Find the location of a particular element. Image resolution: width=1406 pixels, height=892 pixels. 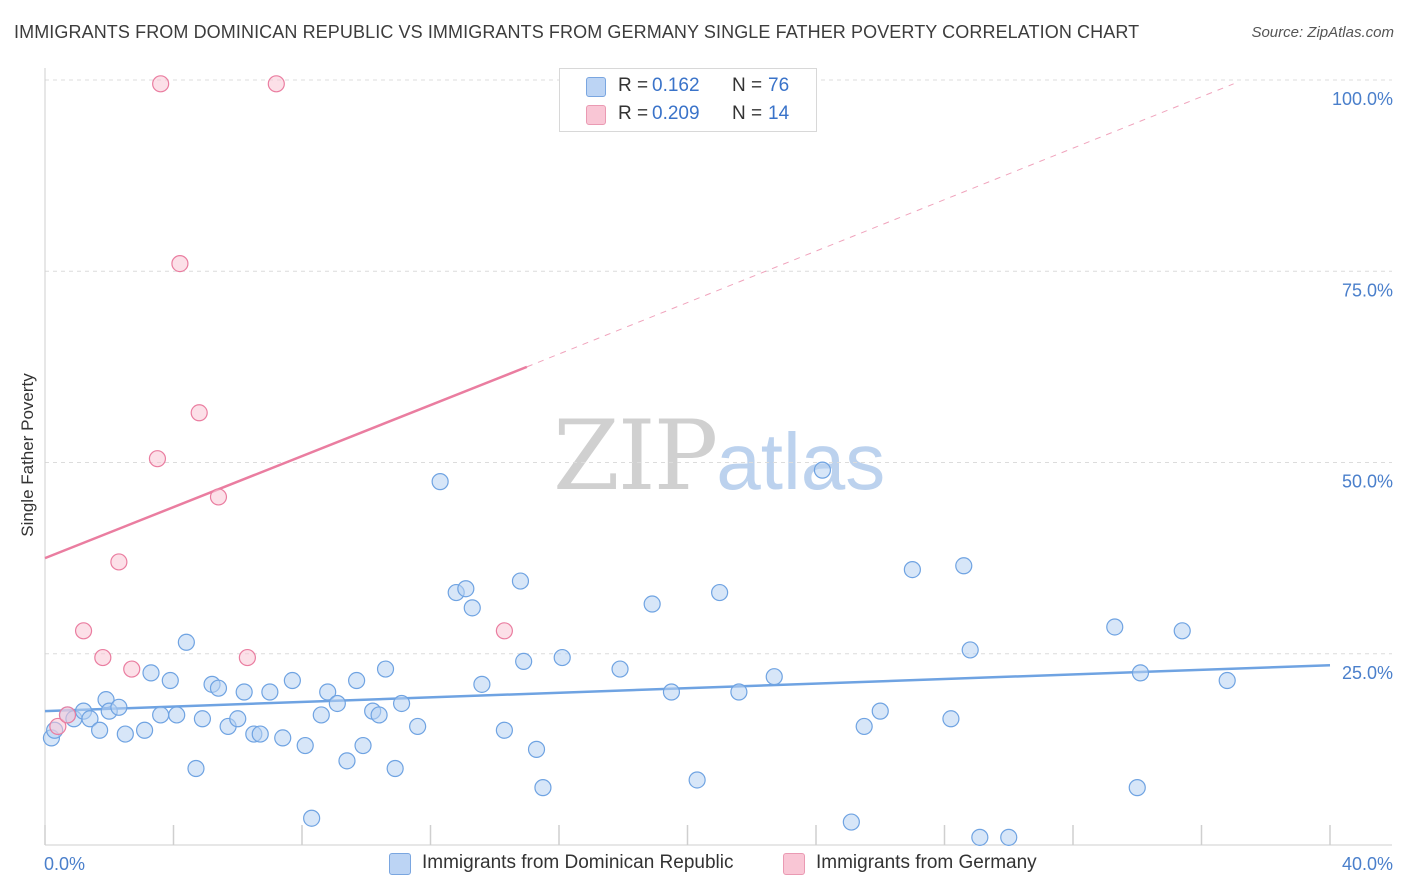

legend-n-value: 14 is located at coordinates (779, 113).